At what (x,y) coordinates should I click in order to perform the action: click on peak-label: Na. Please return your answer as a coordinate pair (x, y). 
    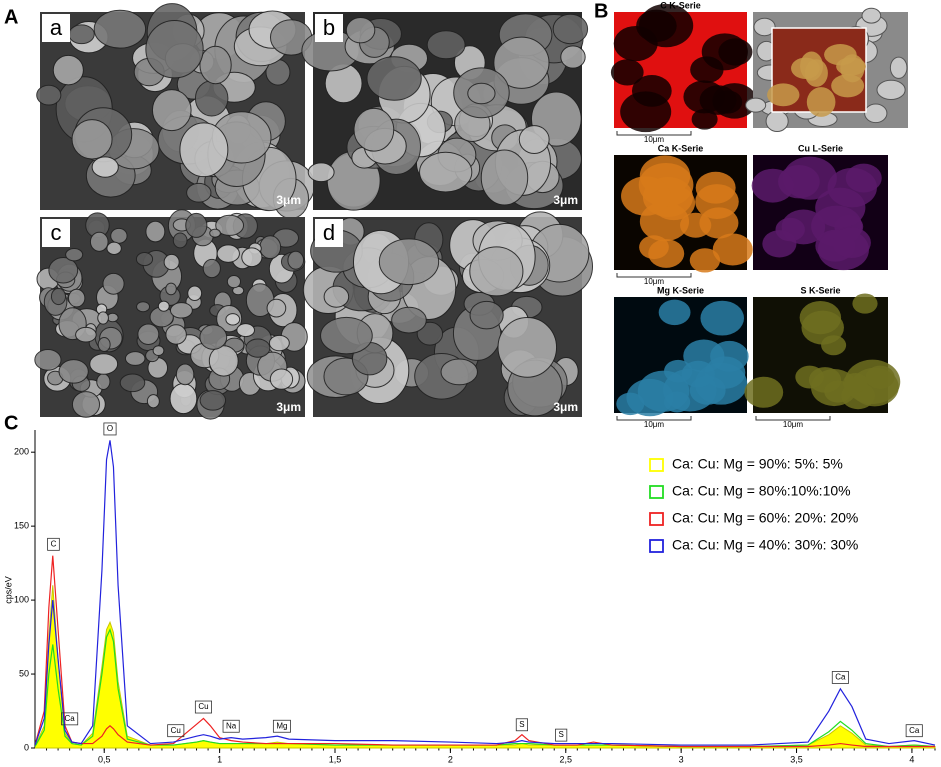
    Looking at the image, I should click on (231, 725).